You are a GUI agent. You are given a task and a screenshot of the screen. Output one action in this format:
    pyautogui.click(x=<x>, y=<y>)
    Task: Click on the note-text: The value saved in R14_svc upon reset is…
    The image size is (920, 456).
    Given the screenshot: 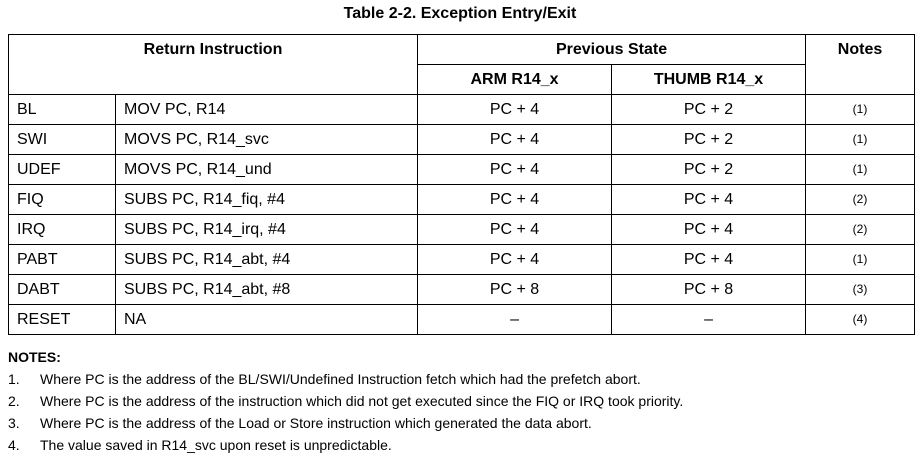 What is the action you would take?
    pyautogui.click(x=216, y=445)
    